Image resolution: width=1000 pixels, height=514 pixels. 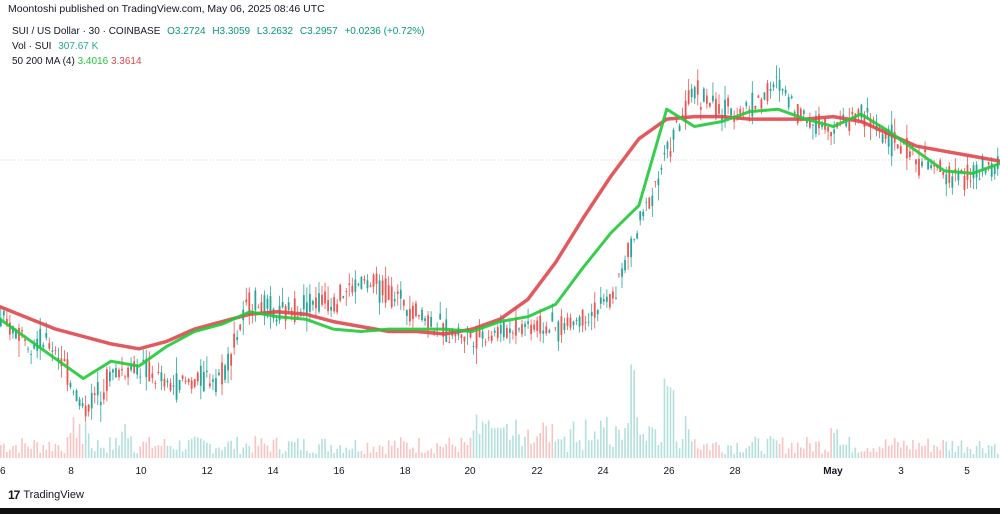 I want to click on ma200-value: 3.3614, so click(x=126, y=61).